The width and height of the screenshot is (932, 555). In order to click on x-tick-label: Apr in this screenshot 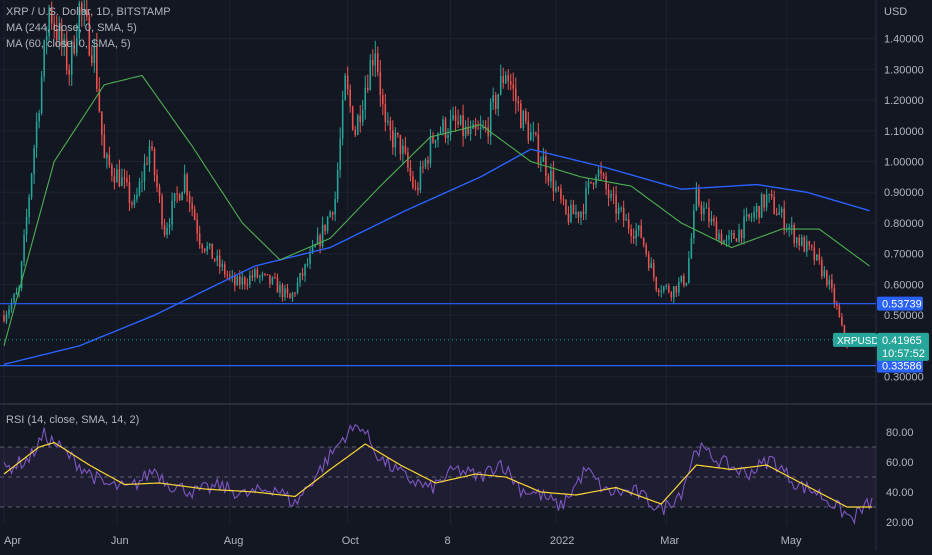, I will do `click(12, 541)`.